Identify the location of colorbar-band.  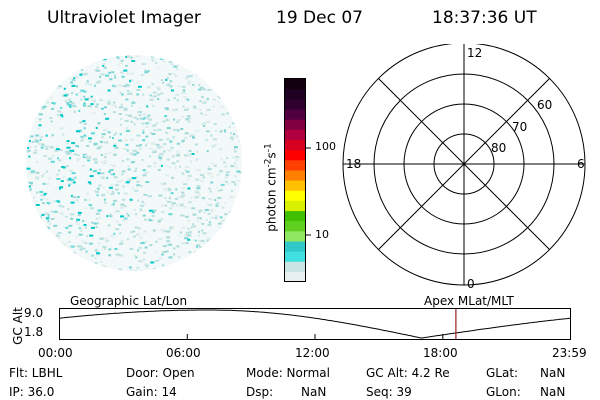
(295, 246).